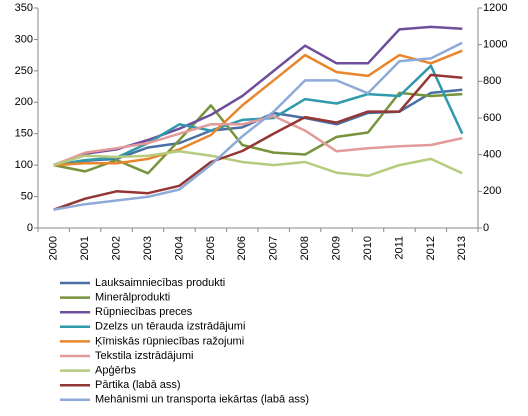  Describe the element at coordinates (486, 228) in the screenshot. I see `y2-tick-label: 0` at that location.